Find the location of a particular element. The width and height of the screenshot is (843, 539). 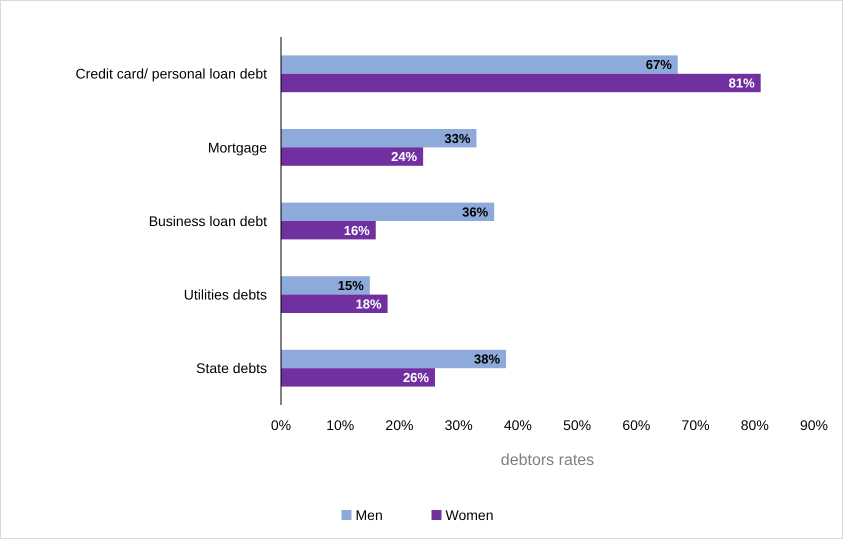

data-label: 18% is located at coordinates (369, 304).